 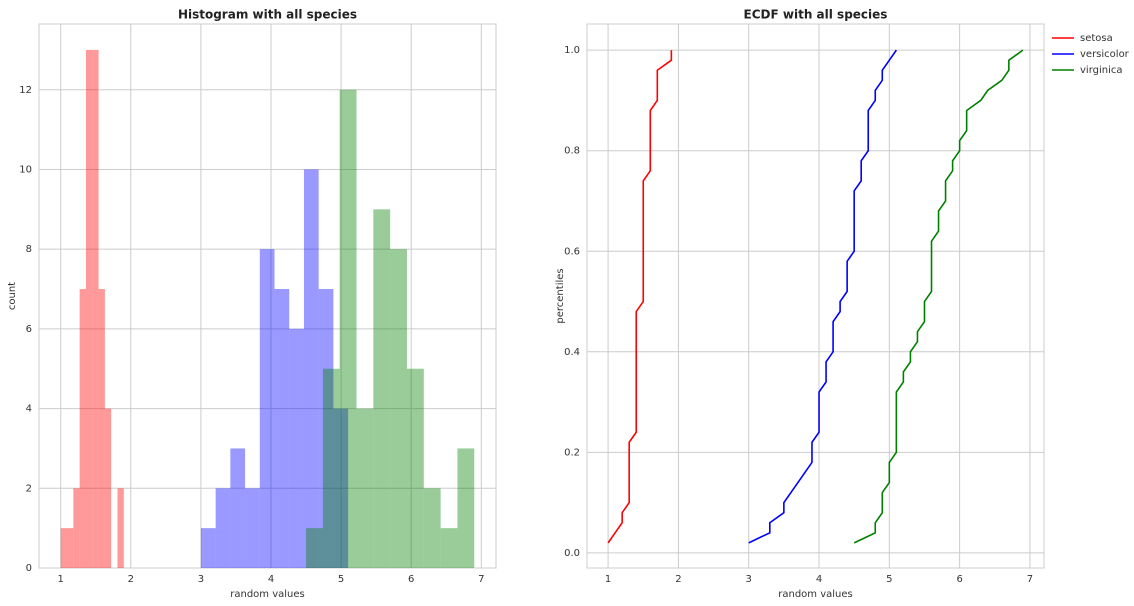 I want to click on y-tick-label: 0.0, so click(x=572, y=553).